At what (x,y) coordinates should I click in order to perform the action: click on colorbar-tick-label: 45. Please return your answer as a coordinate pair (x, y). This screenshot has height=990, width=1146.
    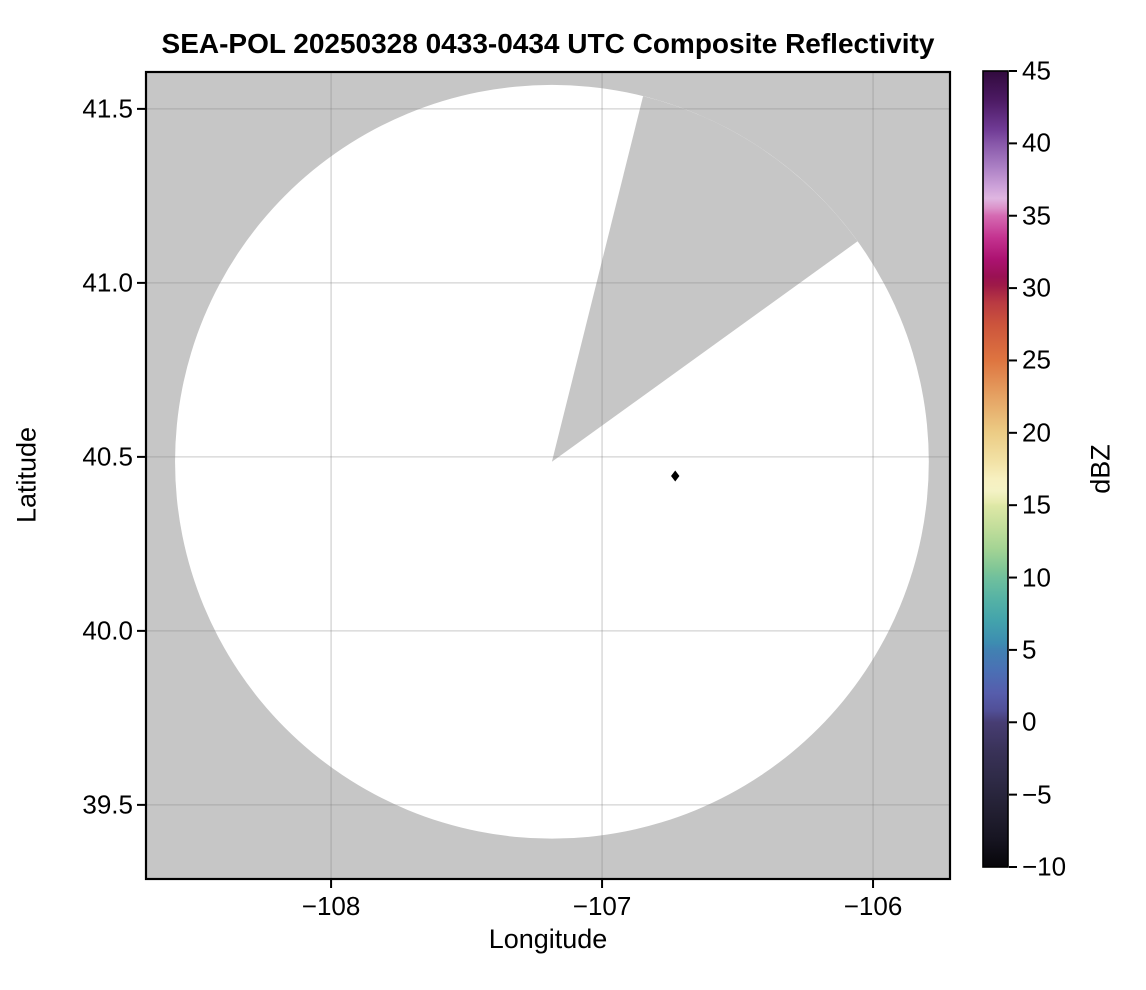
    Looking at the image, I should click on (1036, 70).